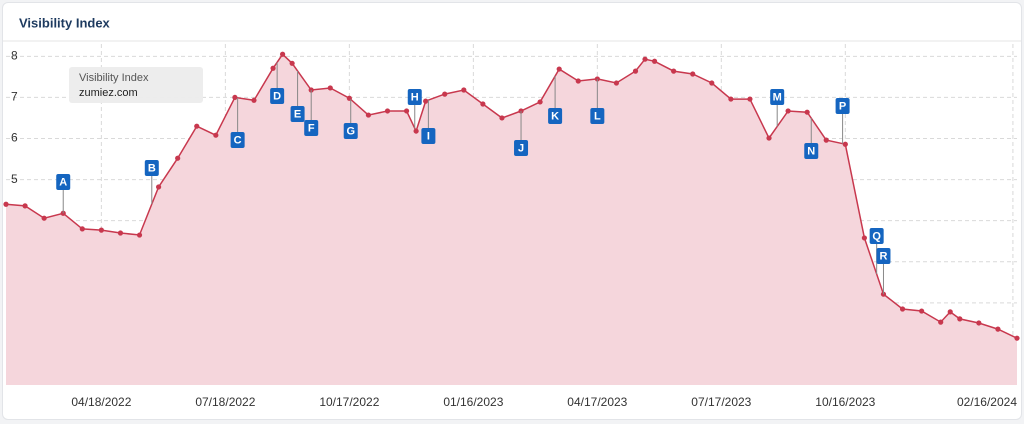 Image resolution: width=1024 pixels, height=424 pixels. What do you see at coordinates (136, 85) in the screenshot?
I see `legend-box` at bounding box center [136, 85].